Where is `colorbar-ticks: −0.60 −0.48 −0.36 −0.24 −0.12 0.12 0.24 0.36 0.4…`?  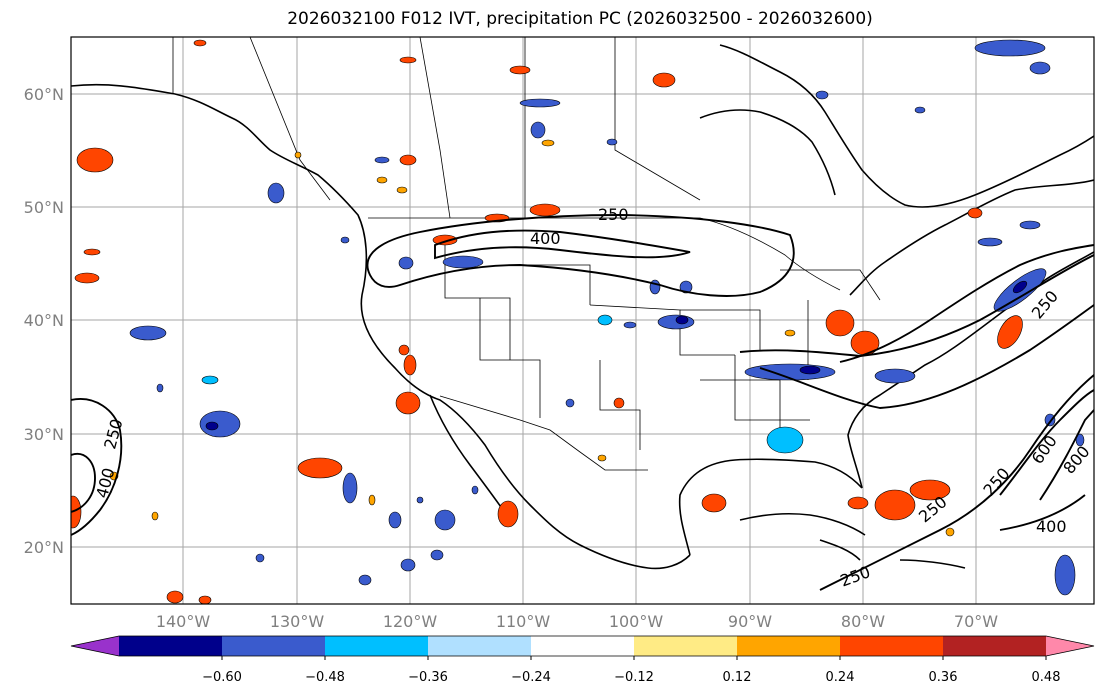 colorbar-ticks: −0.60 −0.48 −0.36 −0.24 −0.12 0.12 0.24 0.36 0.4… is located at coordinates (631, 670).